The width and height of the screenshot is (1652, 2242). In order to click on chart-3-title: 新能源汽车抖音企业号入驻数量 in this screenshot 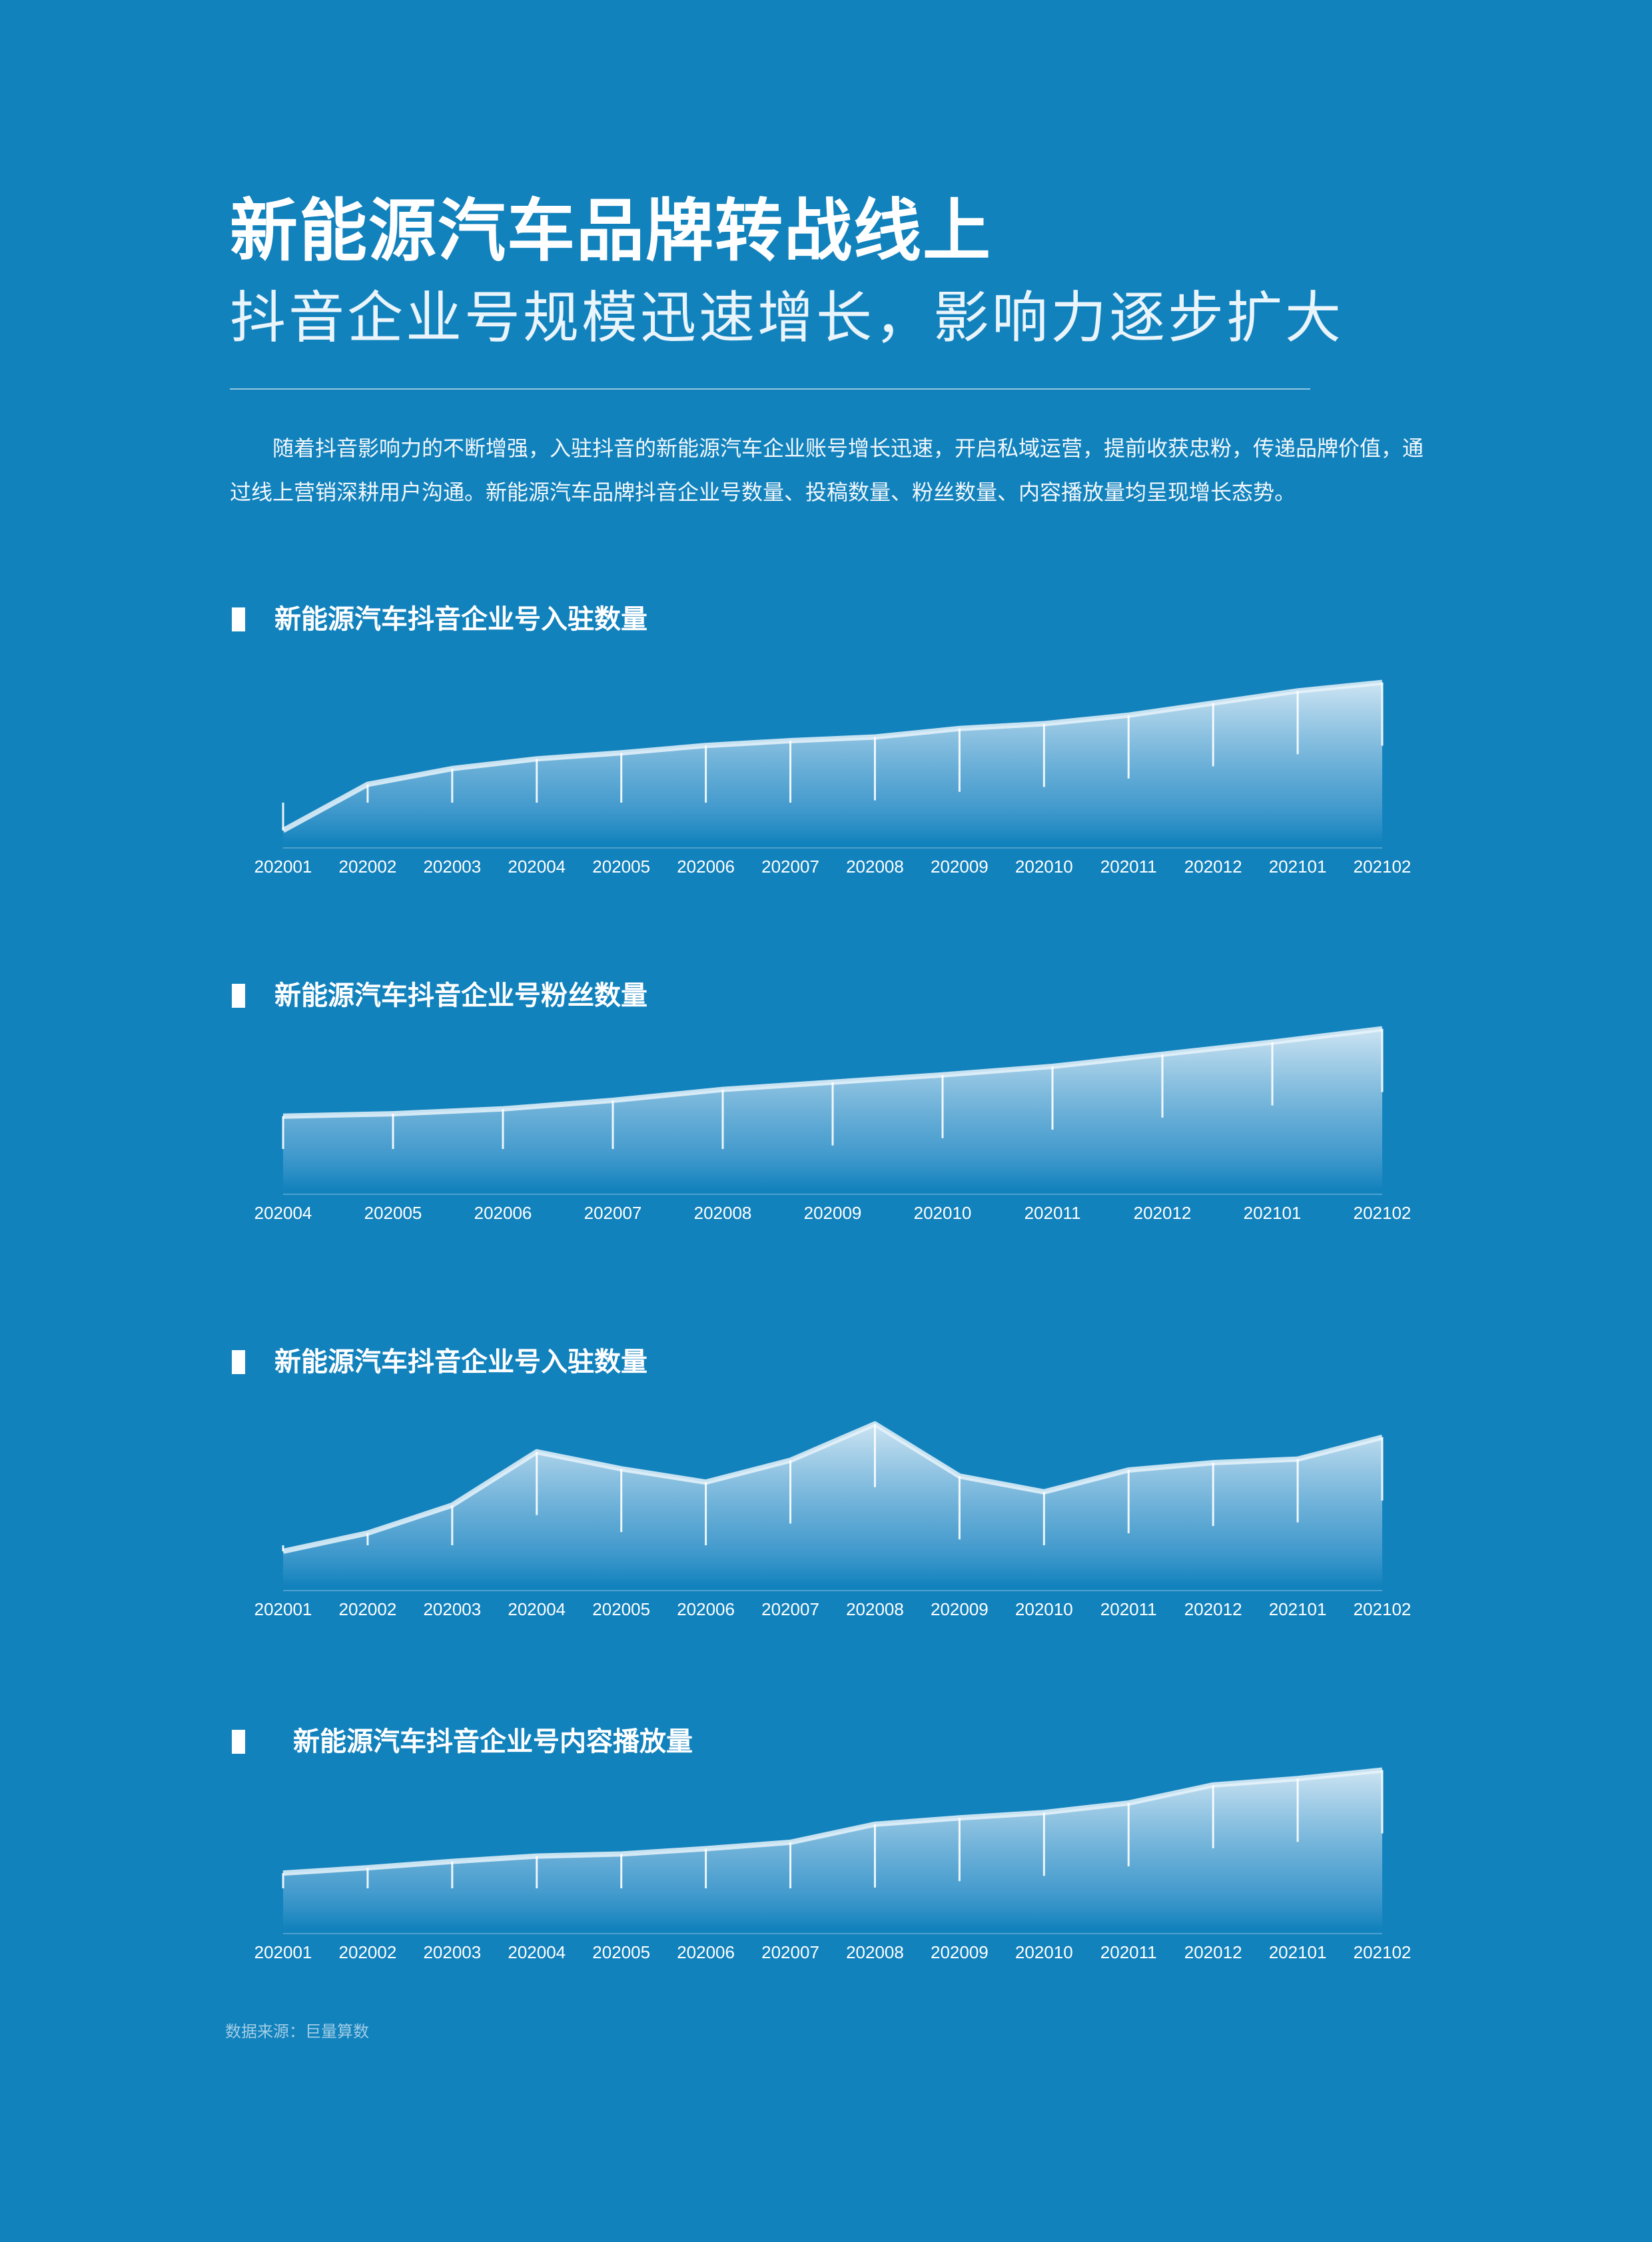, I will do `click(439, 1362)`.